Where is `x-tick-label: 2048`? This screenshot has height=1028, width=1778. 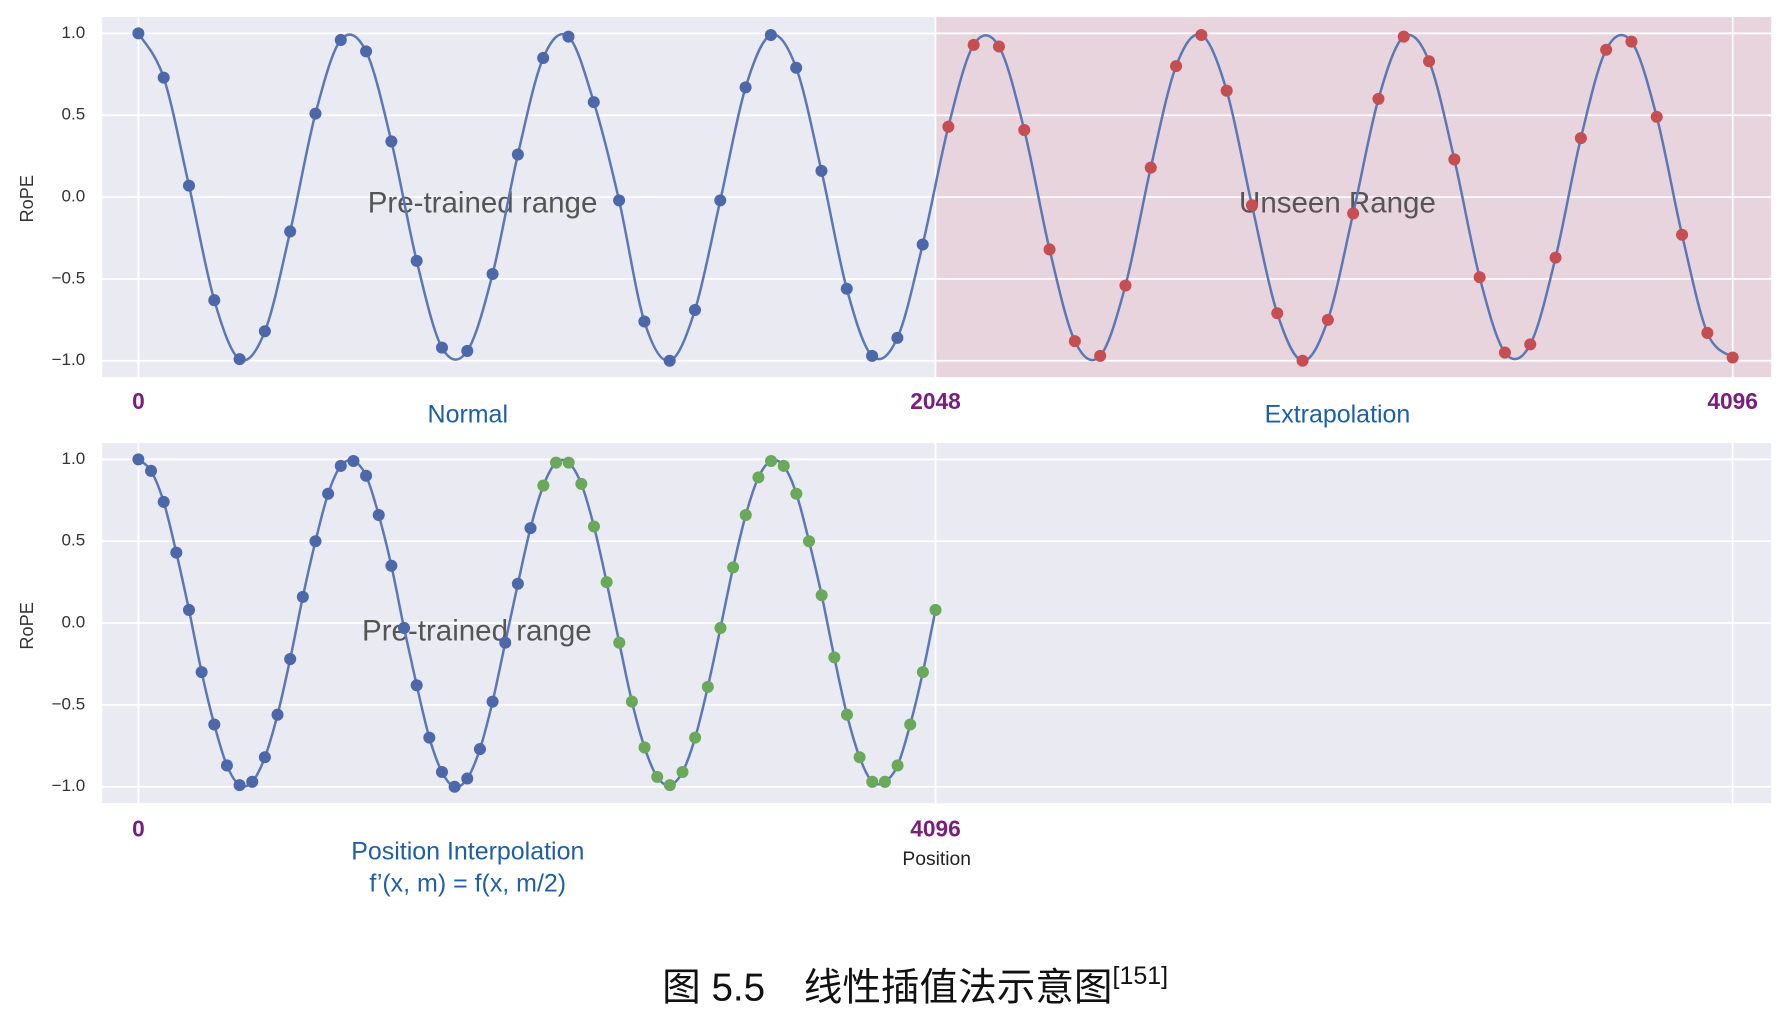
x-tick-label: 2048 is located at coordinates (935, 401).